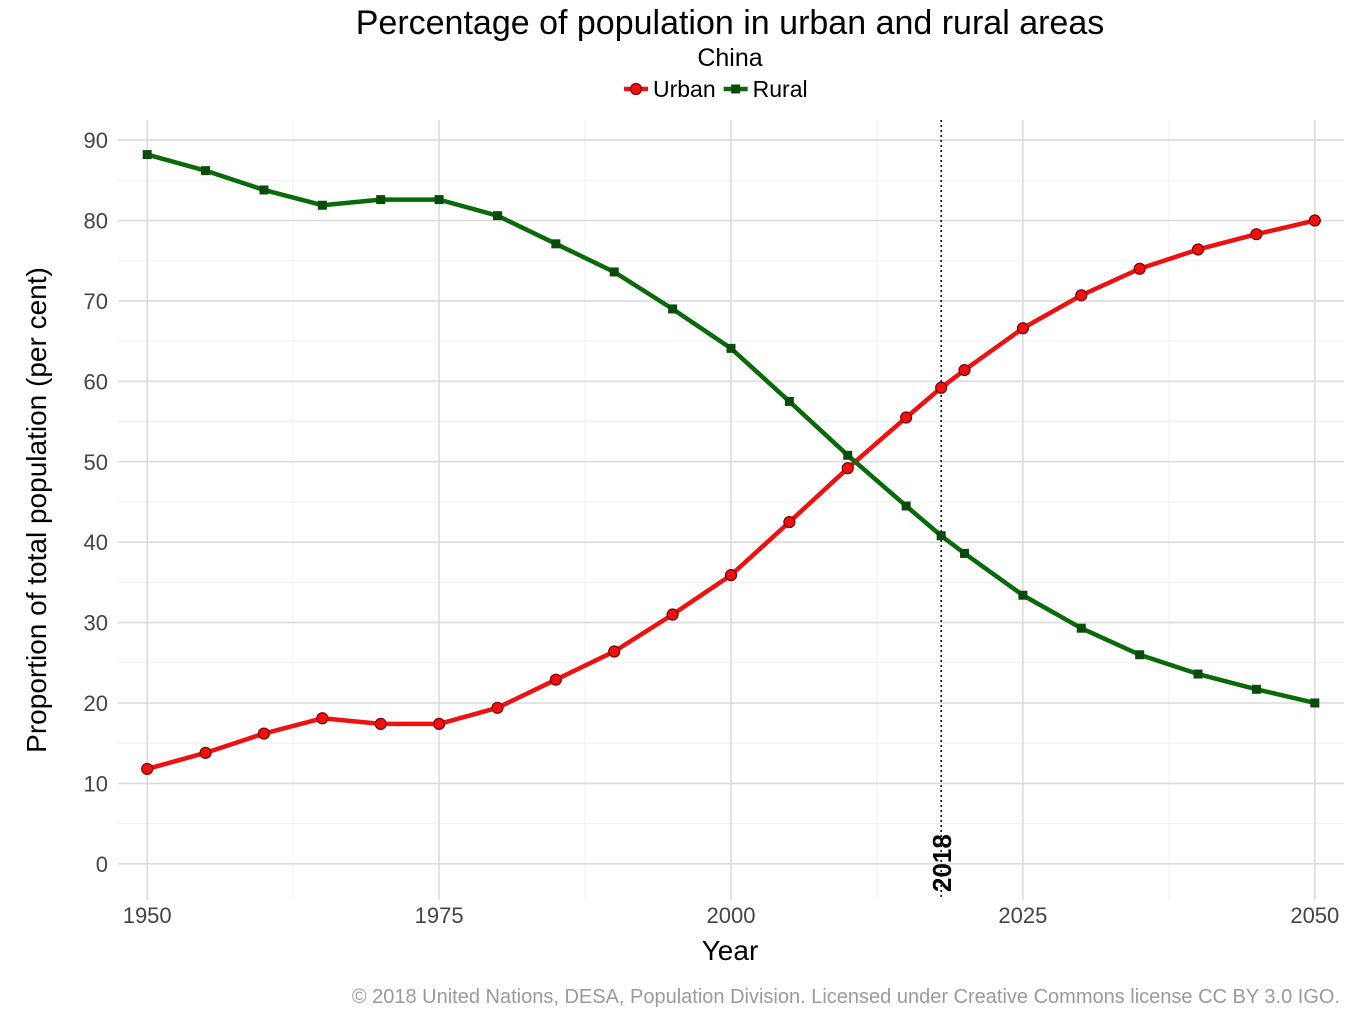 The height and width of the screenshot is (1022, 1366). I want to click on x-tick-label: 1975, so click(439, 915).